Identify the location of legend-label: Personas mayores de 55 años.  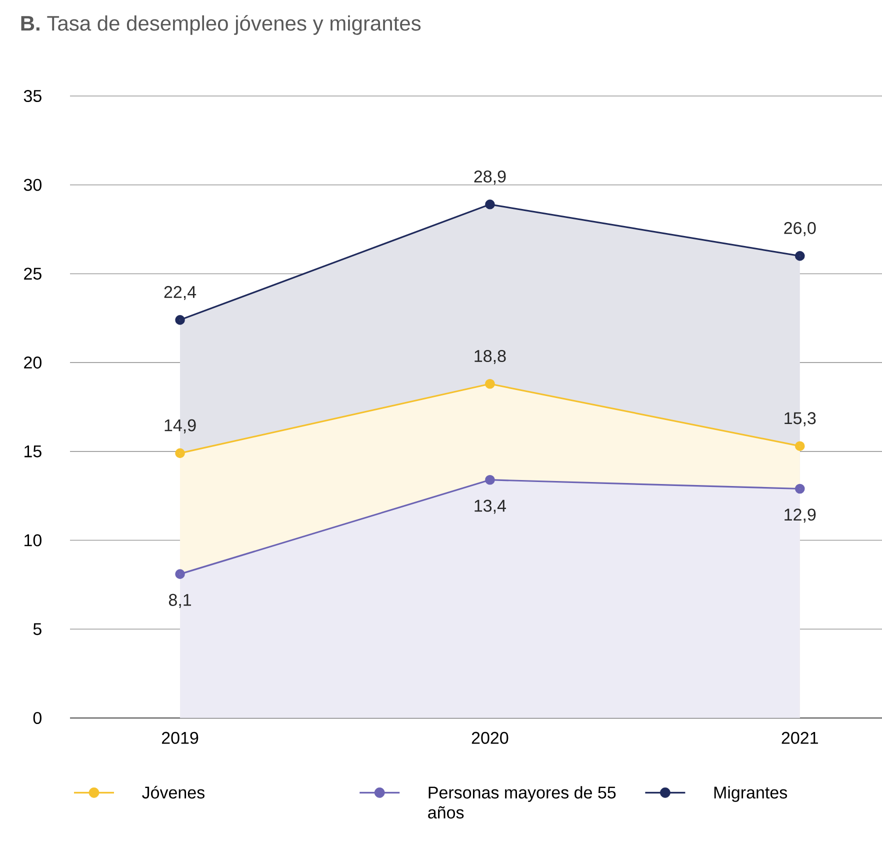
(522, 802).